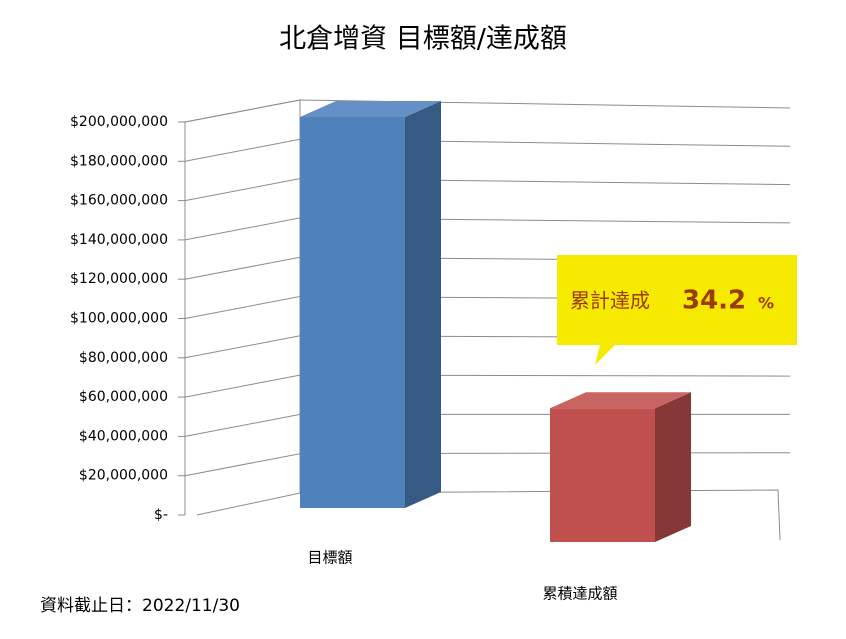 This screenshot has width=846, height=639. Describe the element at coordinates (119, 161) in the screenshot. I see `y-tick-label: $180,000,000` at that location.